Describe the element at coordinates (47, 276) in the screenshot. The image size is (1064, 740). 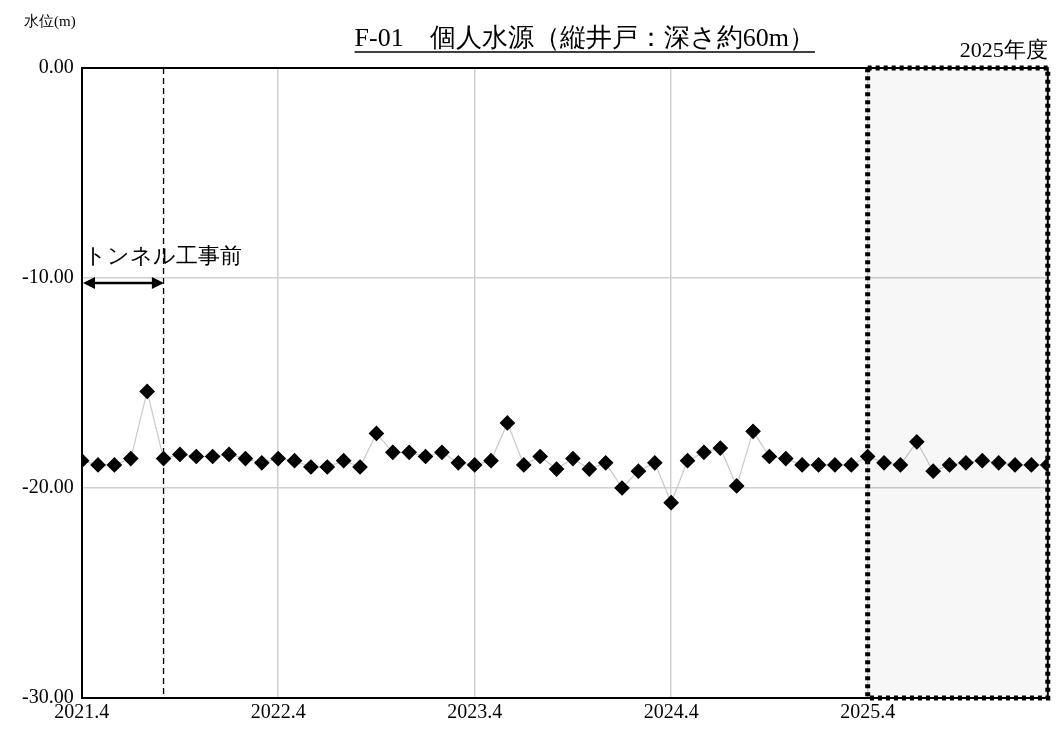
I see `y-tick-label: -10.00` at that location.